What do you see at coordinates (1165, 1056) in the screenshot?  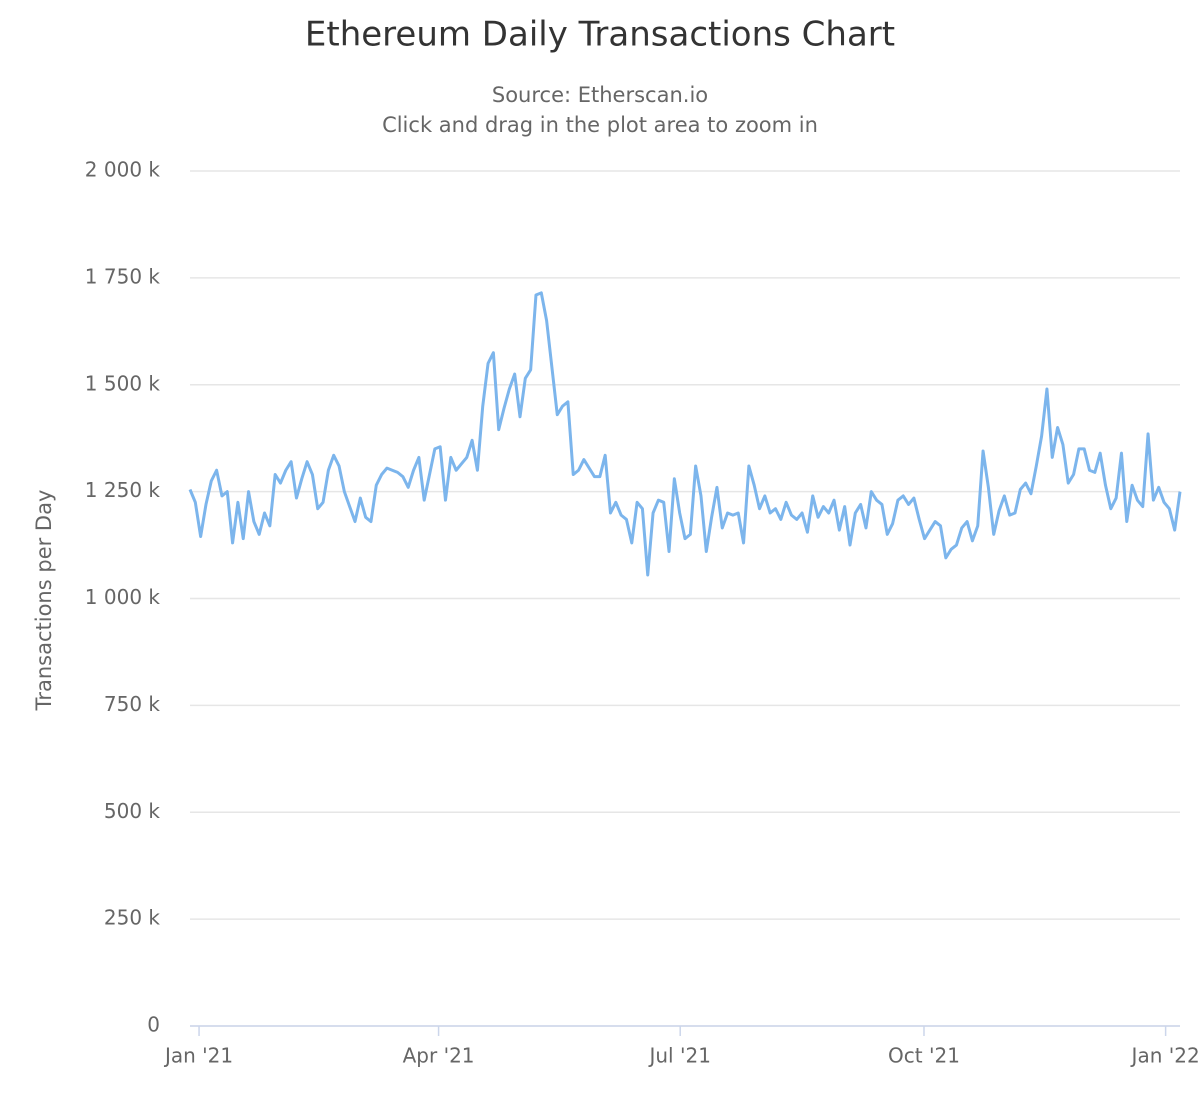 I see `x-tick-label: Jan '22` at bounding box center [1165, 1056].